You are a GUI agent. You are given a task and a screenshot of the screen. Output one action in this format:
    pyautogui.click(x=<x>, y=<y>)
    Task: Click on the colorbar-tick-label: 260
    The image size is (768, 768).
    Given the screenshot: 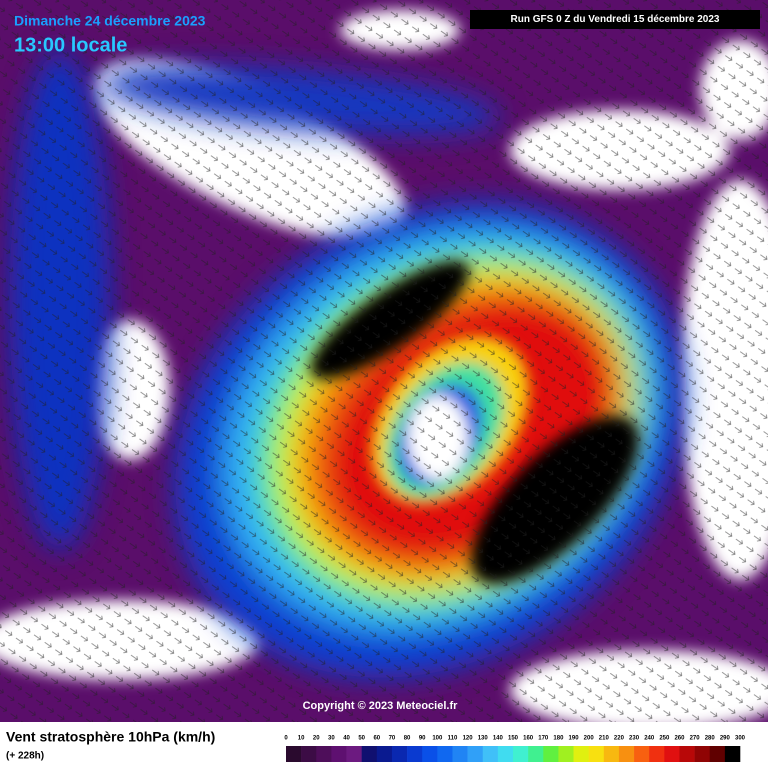 What is the action you would take?
    pyautogui.click(x=679, y=739)
    